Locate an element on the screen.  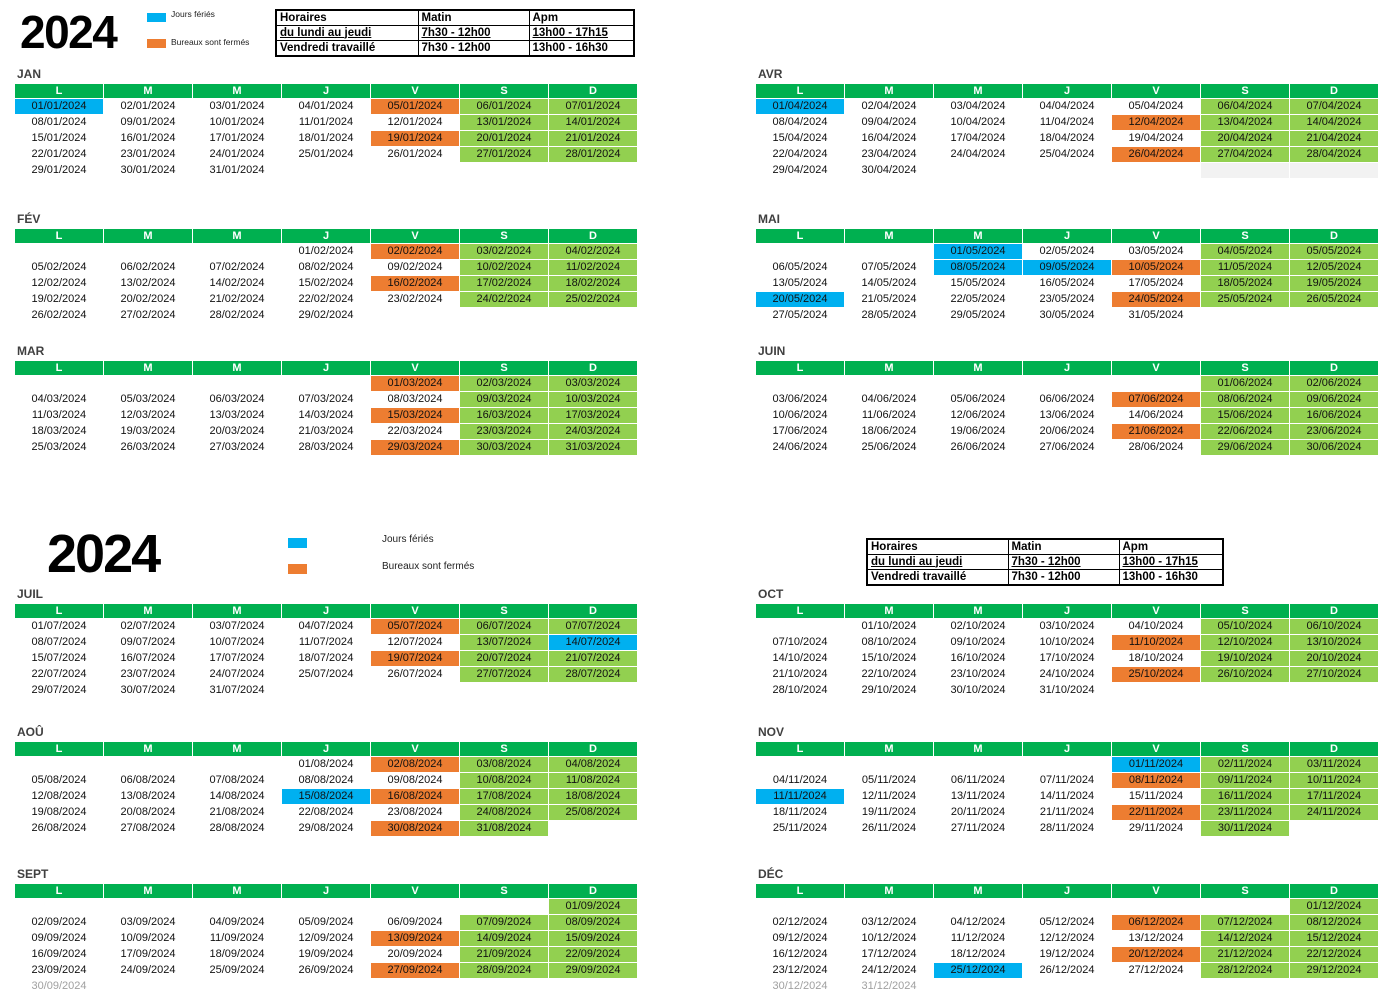
date-cell: 01/03/2024 is located at coordinates (415, 384).